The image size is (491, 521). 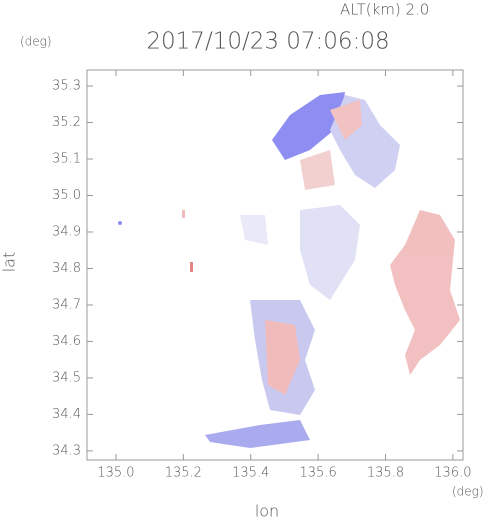 I want to click on y-tick-label: 35.0, so click(x=66, y=195).